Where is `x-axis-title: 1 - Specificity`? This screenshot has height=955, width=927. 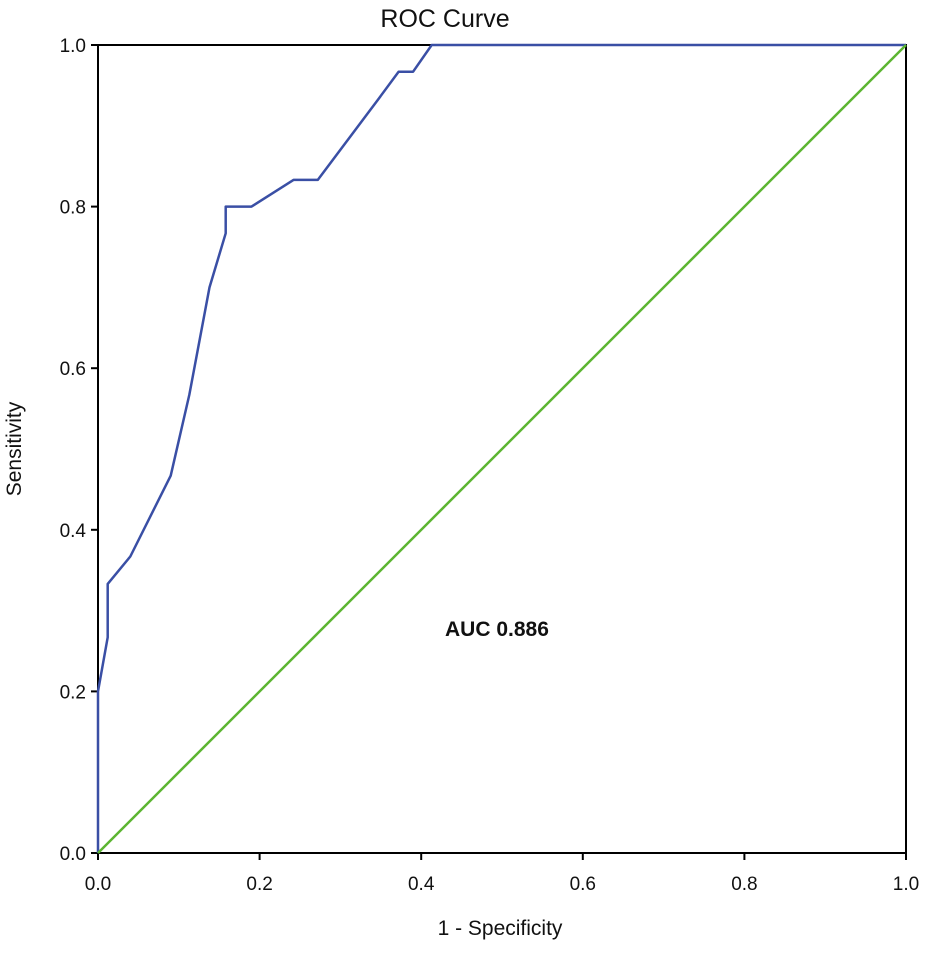 x-axis-title: 1 - Specificity is located at coordinates (500, 928).